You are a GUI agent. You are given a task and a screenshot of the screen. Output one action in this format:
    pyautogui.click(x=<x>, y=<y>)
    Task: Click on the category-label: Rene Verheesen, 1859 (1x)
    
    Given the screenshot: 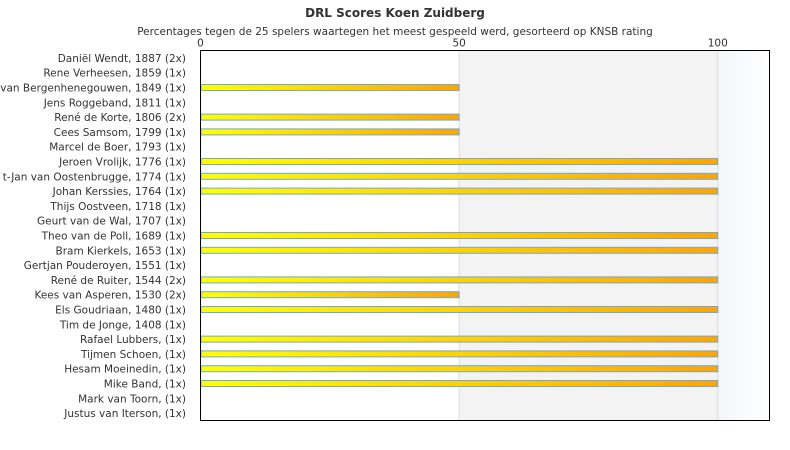 What is the action you would take?
    pyautogui.click(x=114, y=74)
    